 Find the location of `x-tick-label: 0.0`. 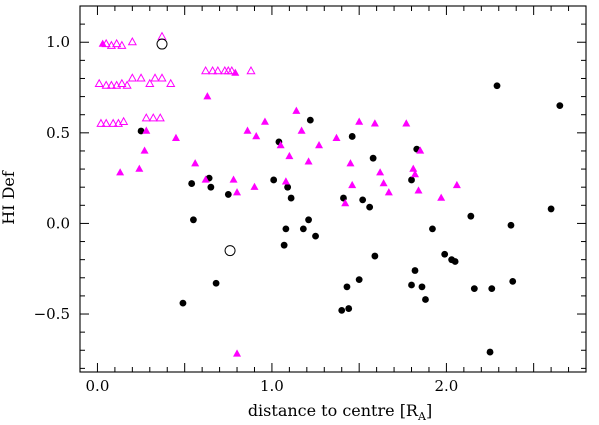

x-tick-label: 0.0 is located at coordinates (98, 386).